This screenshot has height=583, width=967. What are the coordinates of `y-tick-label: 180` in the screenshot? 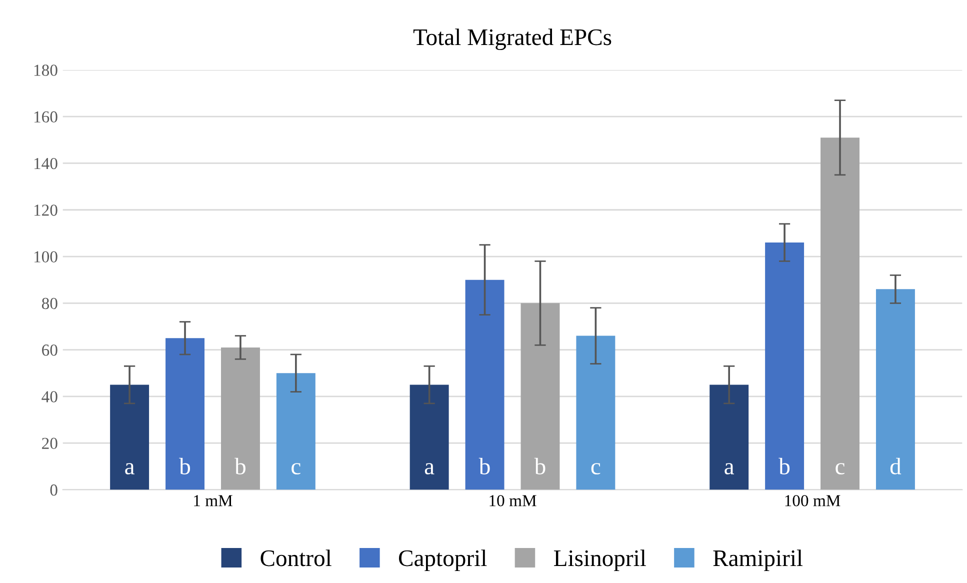 It's located at (46, 70).